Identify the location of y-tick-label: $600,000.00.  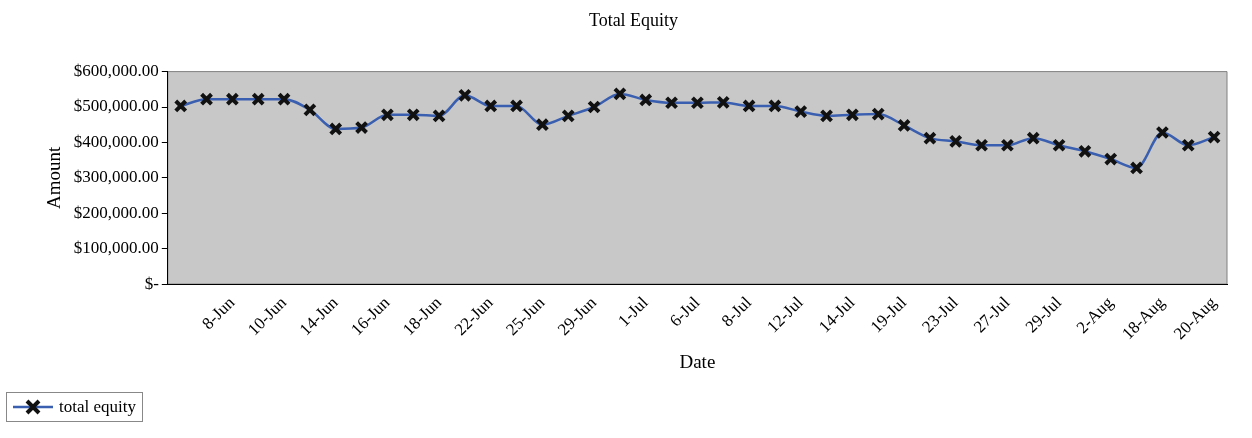
(116, 71).